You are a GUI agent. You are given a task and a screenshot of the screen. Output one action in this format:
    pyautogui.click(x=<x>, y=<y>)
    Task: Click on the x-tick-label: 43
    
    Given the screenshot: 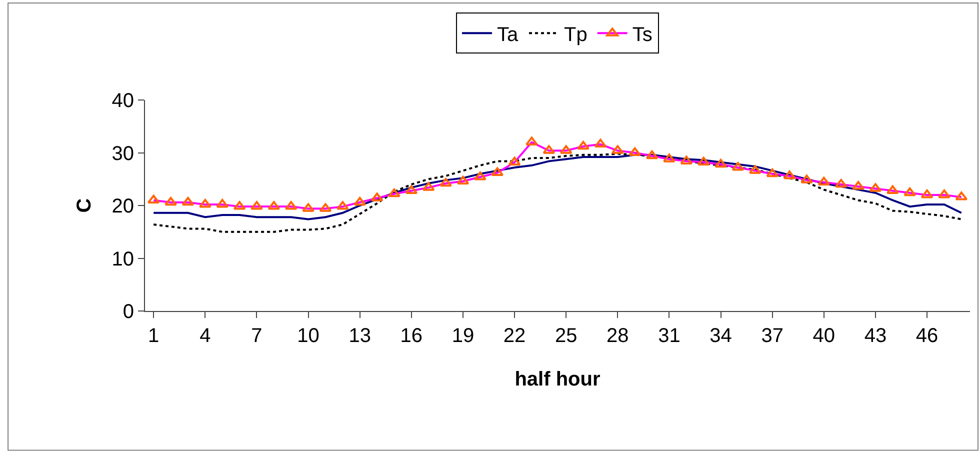 What is the action you would take?
    pyautogui.click(x=875, y=336)
    